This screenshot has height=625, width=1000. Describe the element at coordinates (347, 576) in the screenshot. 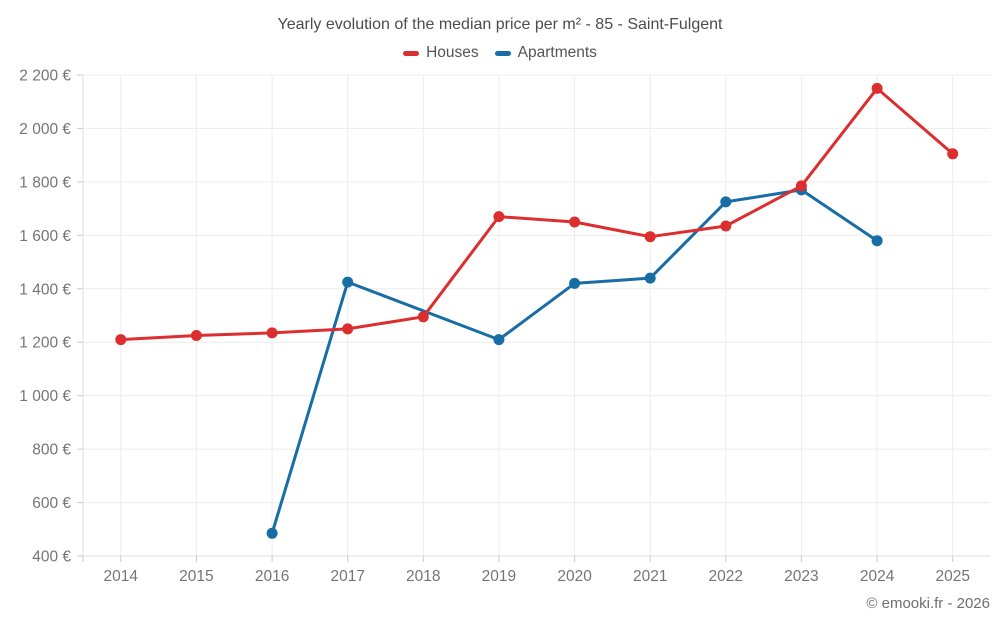

I see `svg-text: 2017` at that location.